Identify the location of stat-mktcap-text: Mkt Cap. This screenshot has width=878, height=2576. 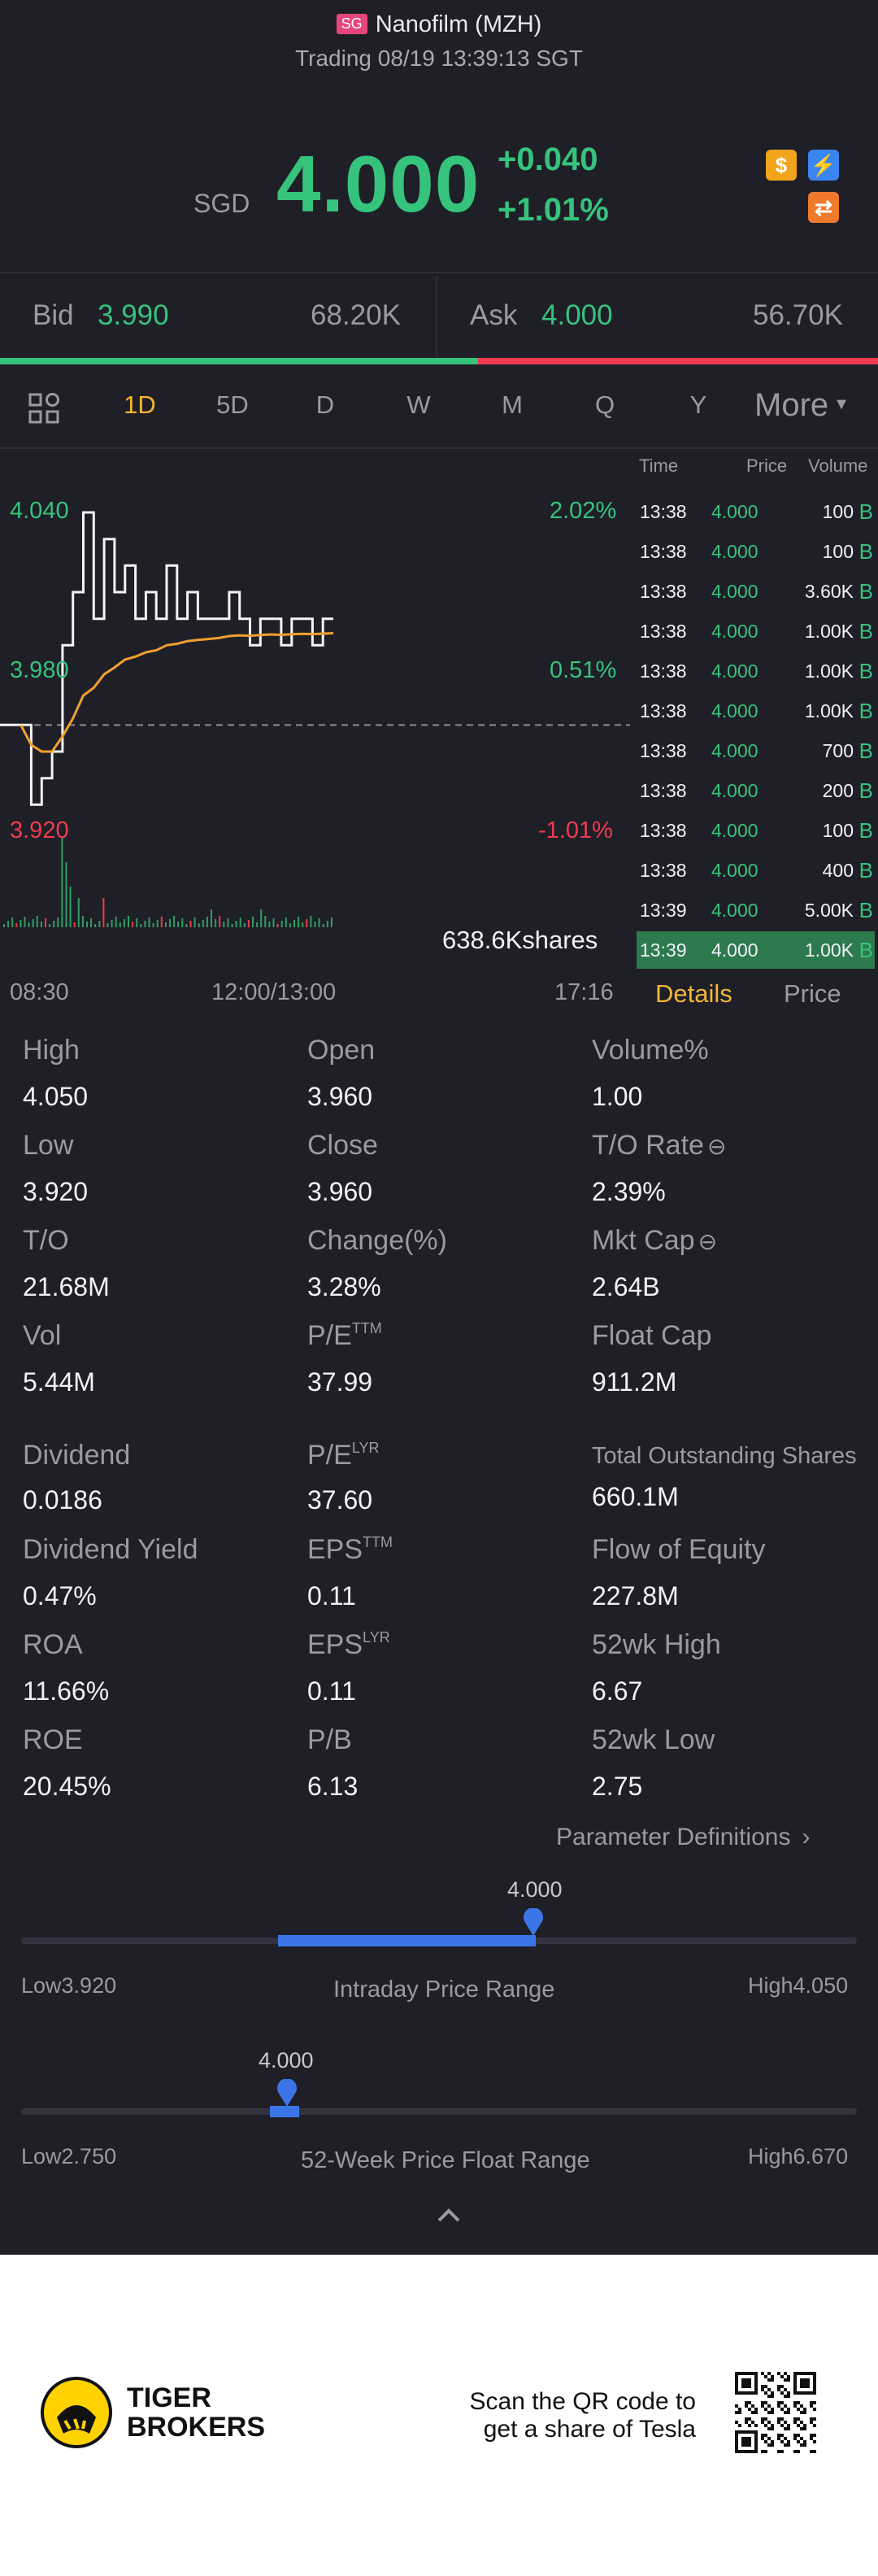
(644, 1240).